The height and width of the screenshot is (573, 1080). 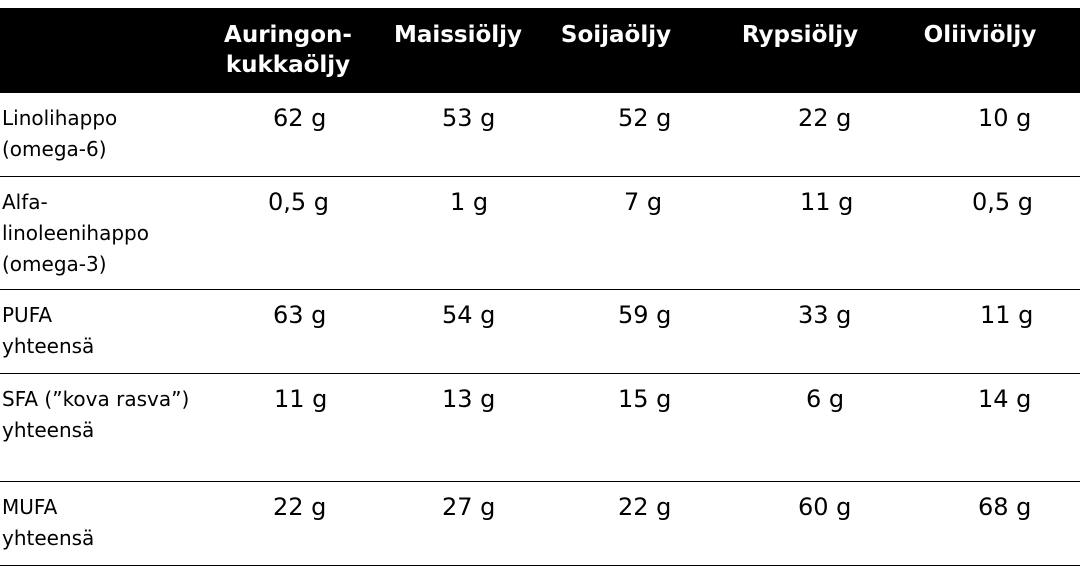 I want to click on header-sunflower-oil: Auringon- kukkaöljy, so click(x=288, y=50).